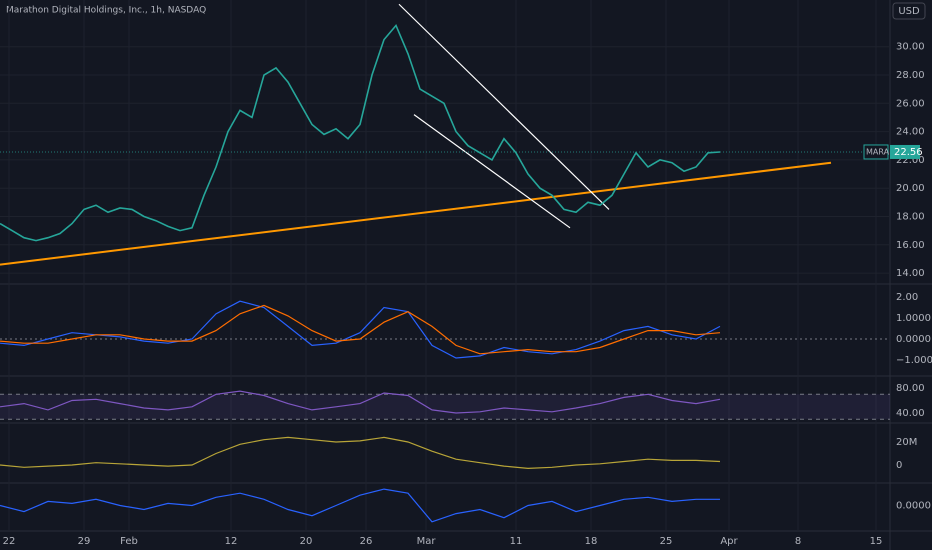 Image resolution: width=932 pixels, height=550 pixels. What do you see at coordinates (84, 541) in the screenshot?
I see `x-tick-label: 29` at bounding box center [84, 541].